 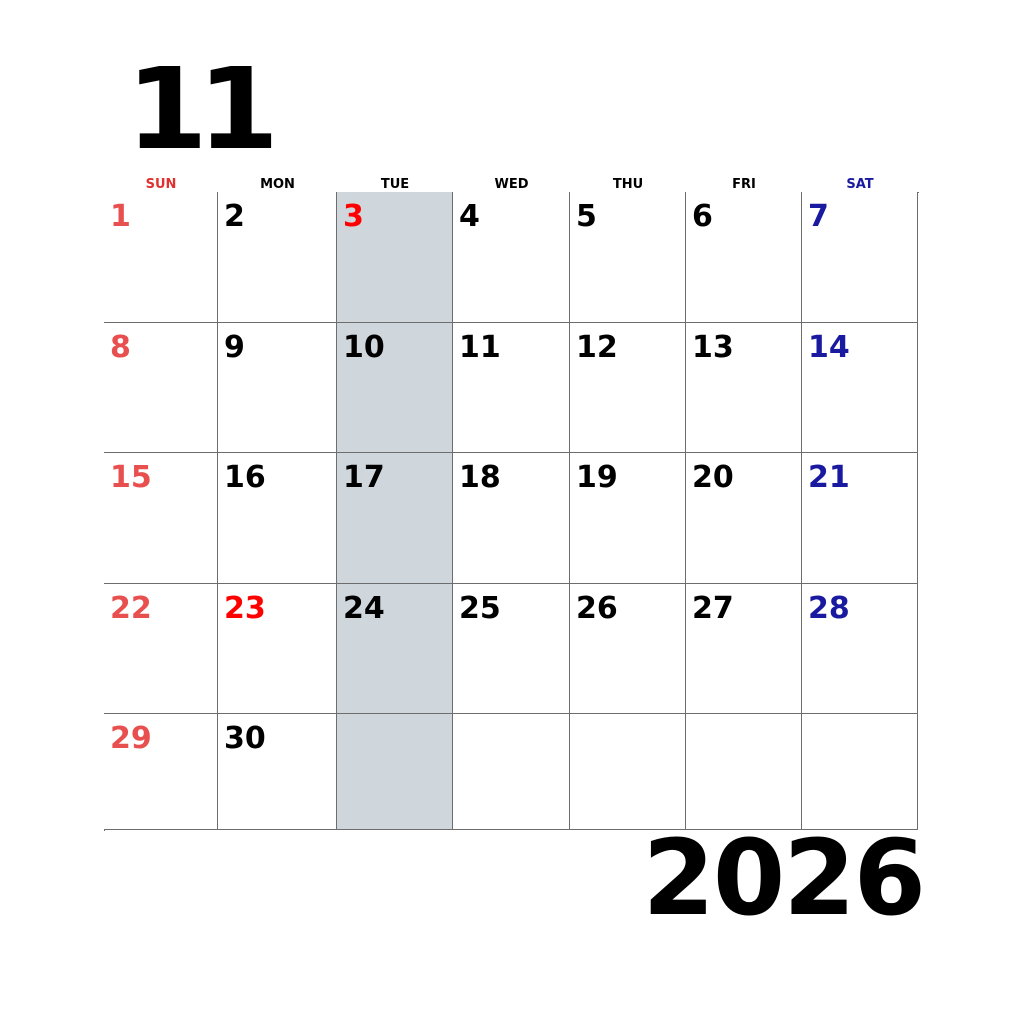 What do you see at coordinates (161, 518) in the screenshot?
I see `day-cell: 15` at bounding box center [161, 518].